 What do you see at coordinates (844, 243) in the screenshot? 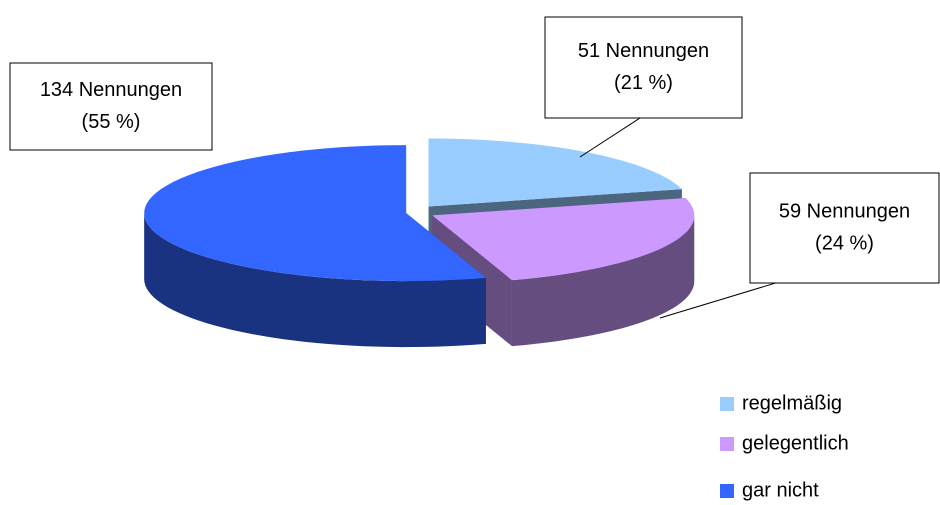
I see `percent-label: (24 %)` at bounding box center [844, 243].